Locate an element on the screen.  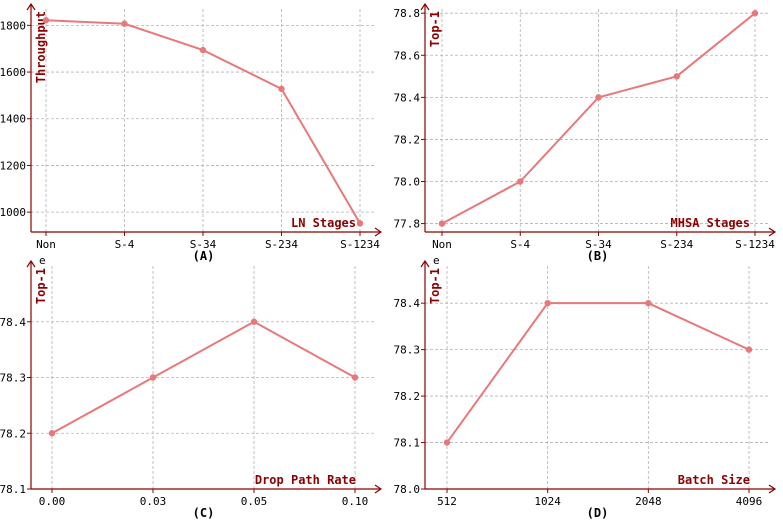
chart-b-xtick-label-4: S-1234 is located at coordinates (755, 244).